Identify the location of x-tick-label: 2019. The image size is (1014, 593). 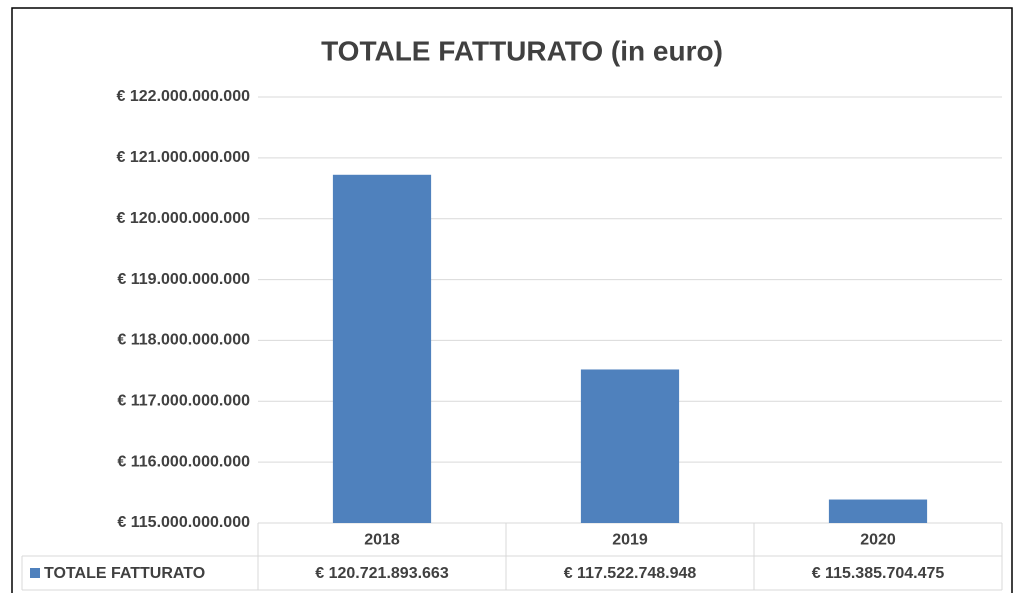
(630, 540).